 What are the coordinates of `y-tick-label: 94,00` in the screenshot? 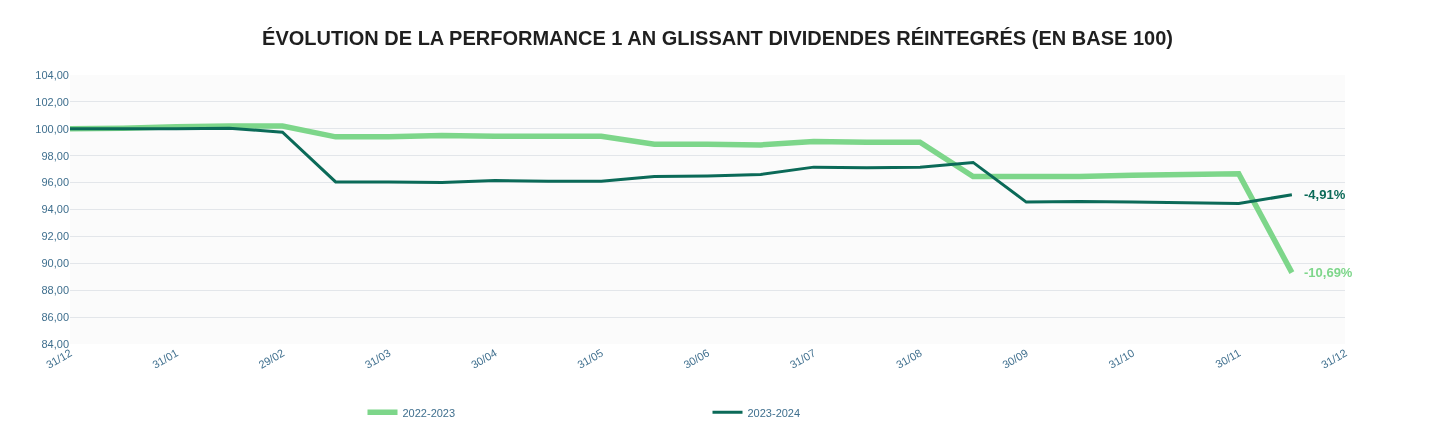 It's located at (55, 209).